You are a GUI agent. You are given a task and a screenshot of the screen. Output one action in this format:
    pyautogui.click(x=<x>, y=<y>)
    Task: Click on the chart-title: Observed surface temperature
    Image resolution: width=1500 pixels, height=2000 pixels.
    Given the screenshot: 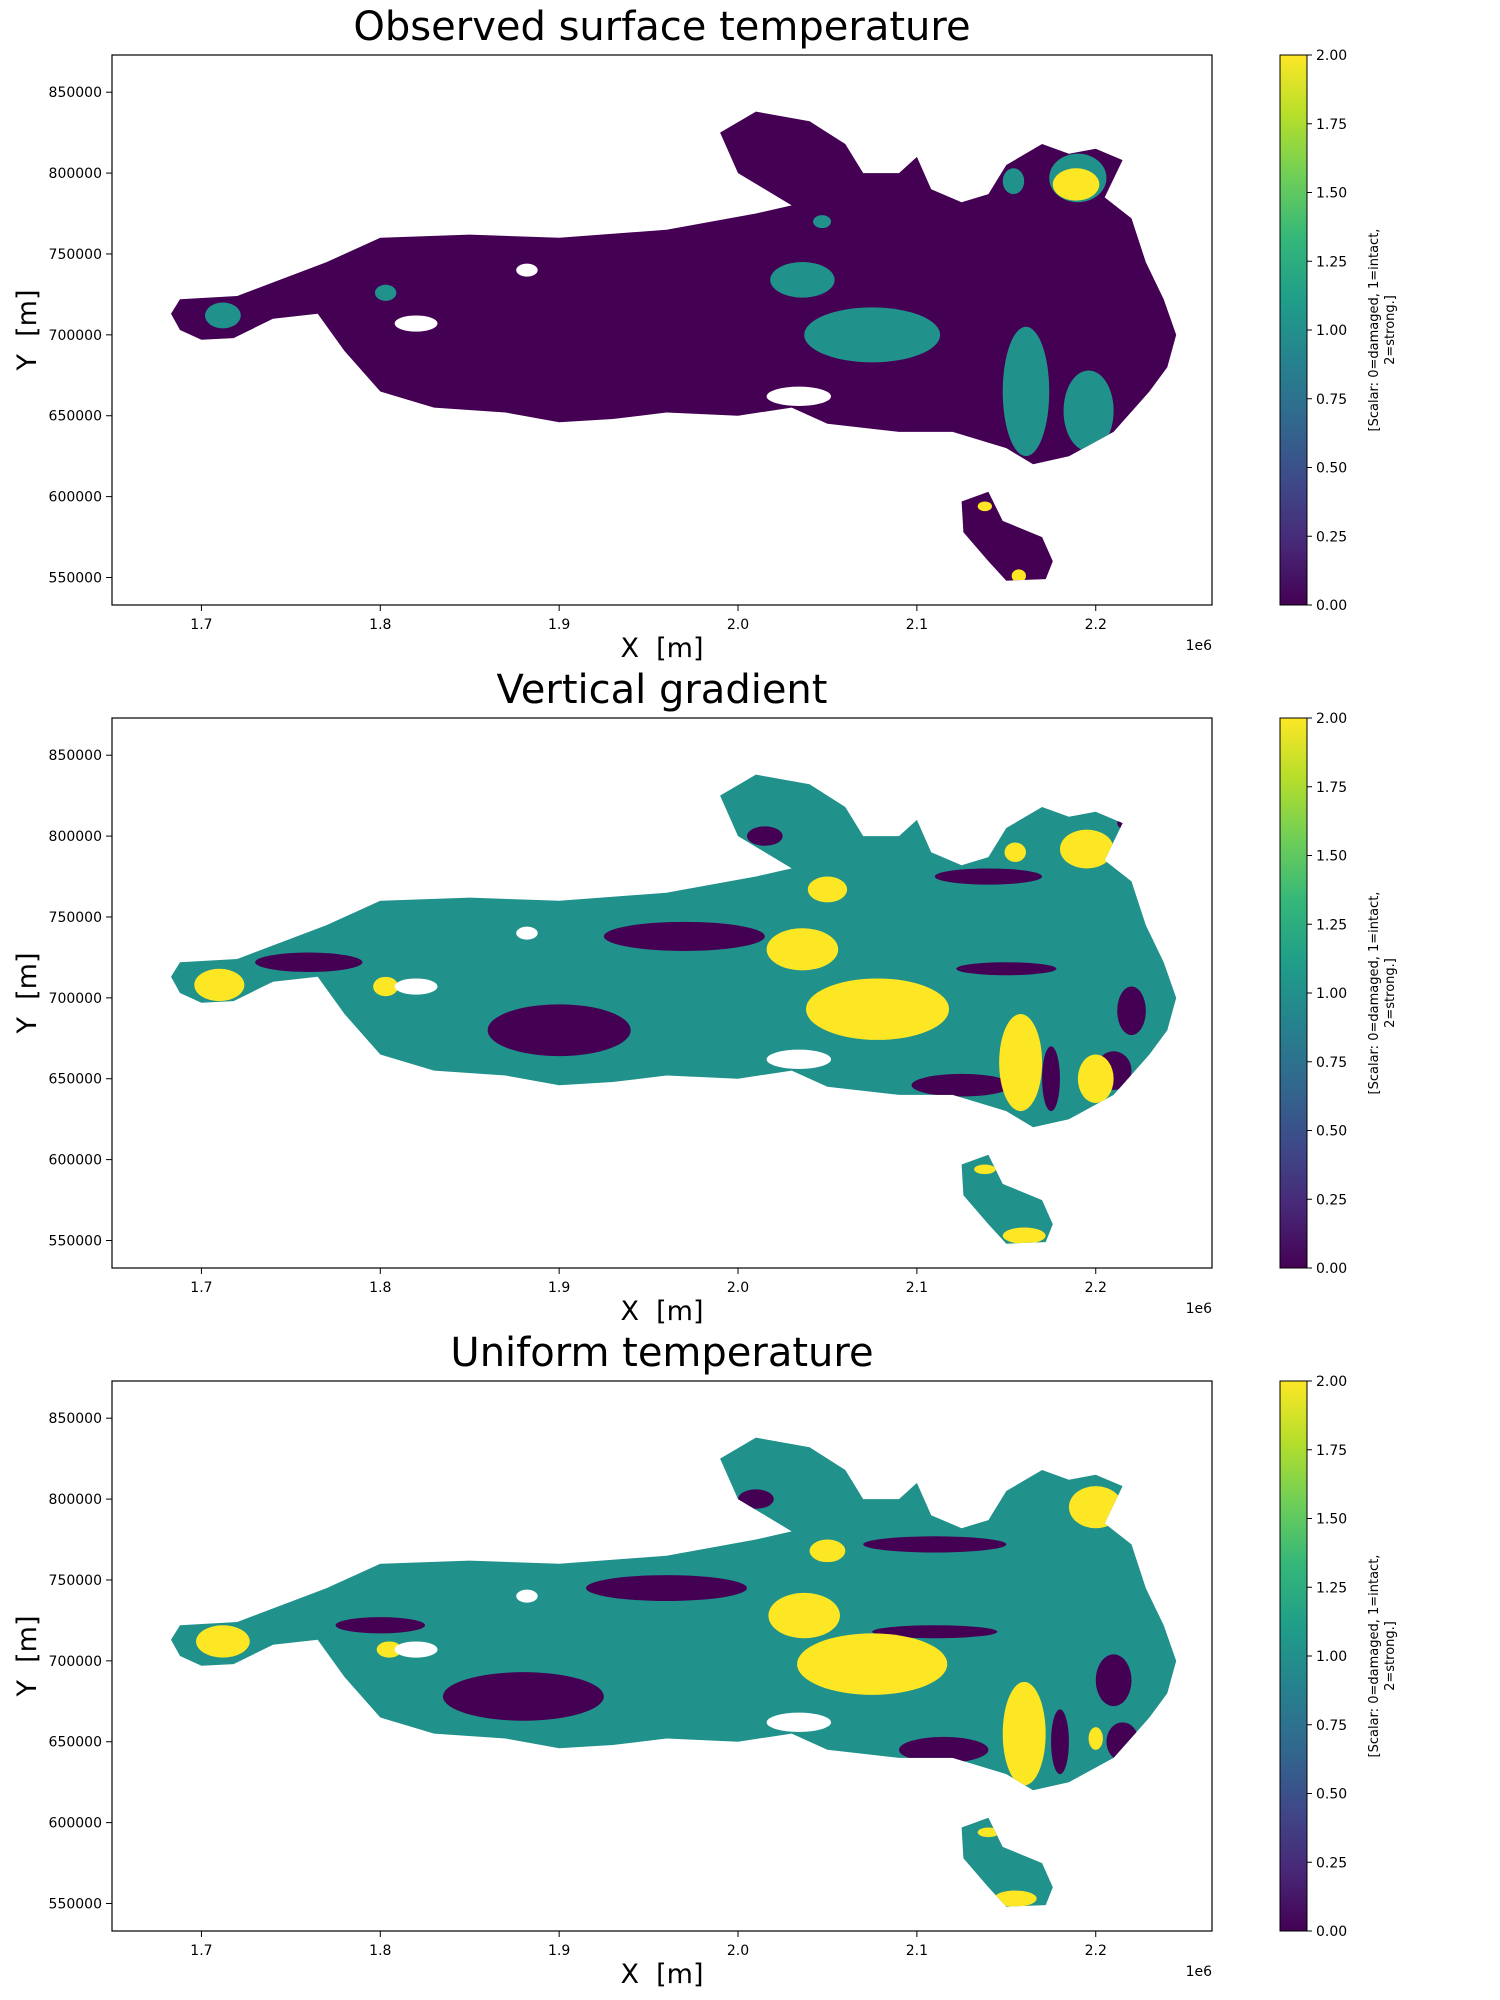 What is the action you would take?
    pyautogui.click(x=661, y=27)
    